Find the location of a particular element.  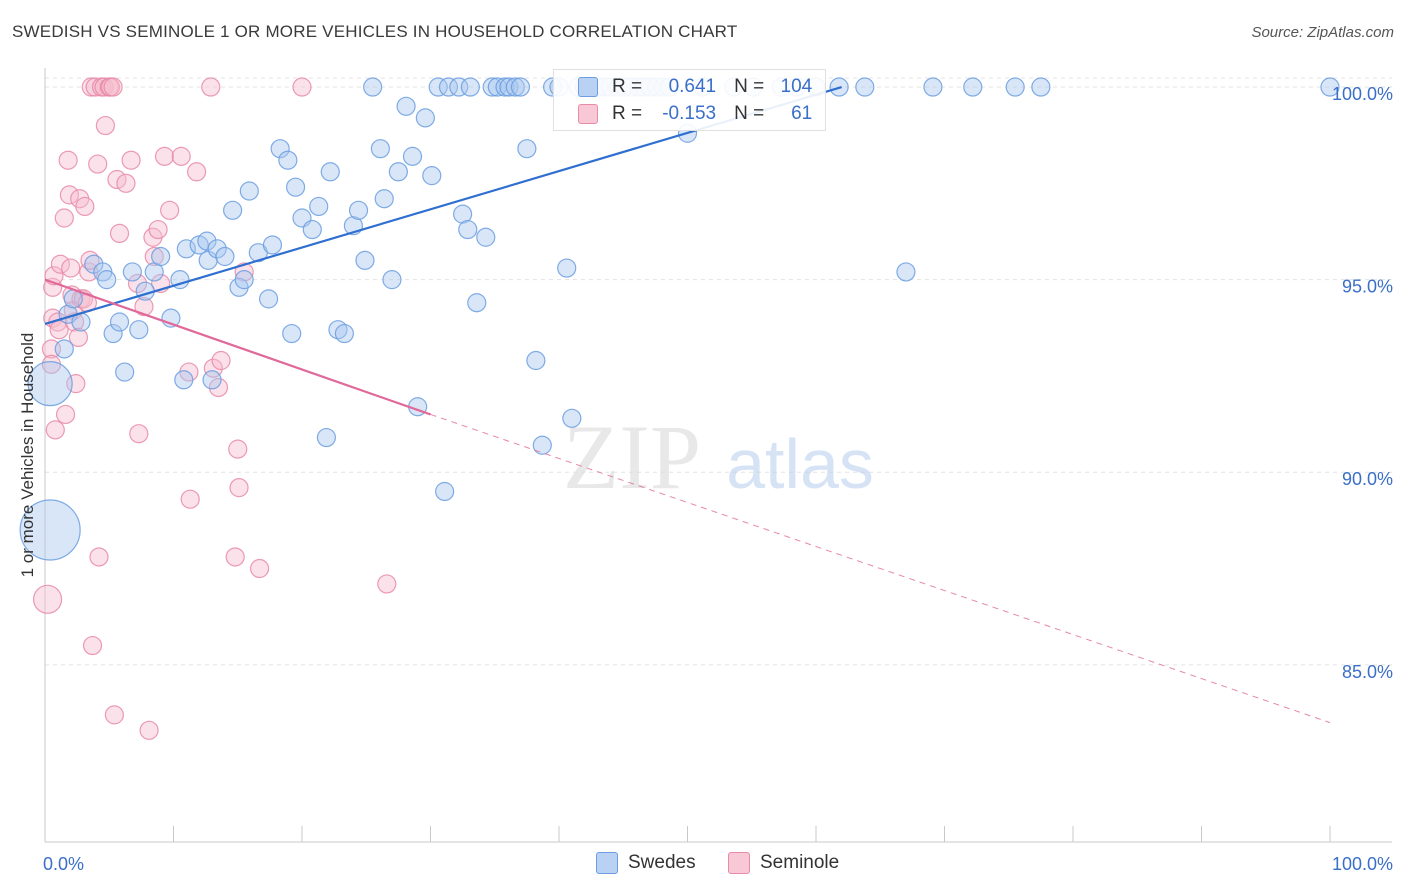

y-tick-label: 100.0% is located at coordinates (1362, 94).